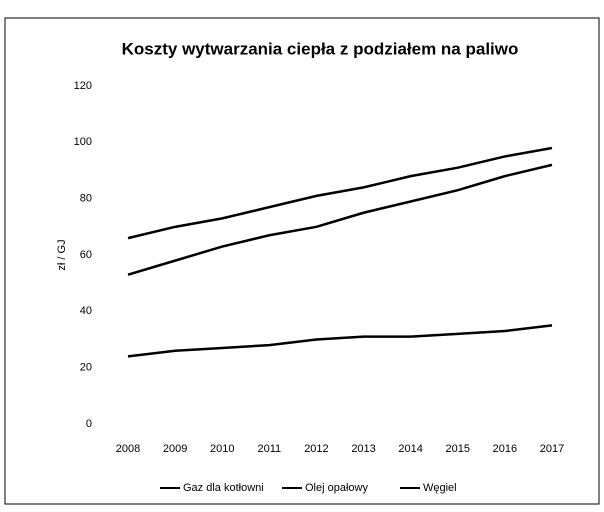 This screenshot has height=512, width=604. What do you see at coordinates (440, 488) in the screenshot?
I see `legend-label: Węgiel` at bounding box center [440, 488].